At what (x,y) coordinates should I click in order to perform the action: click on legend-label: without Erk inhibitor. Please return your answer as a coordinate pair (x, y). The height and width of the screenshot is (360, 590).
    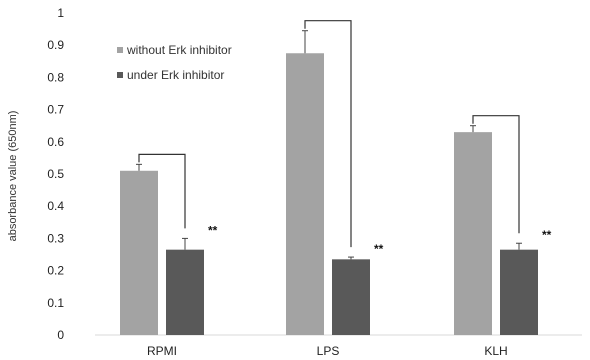
    Looking at the image, I should click on (179, 50).